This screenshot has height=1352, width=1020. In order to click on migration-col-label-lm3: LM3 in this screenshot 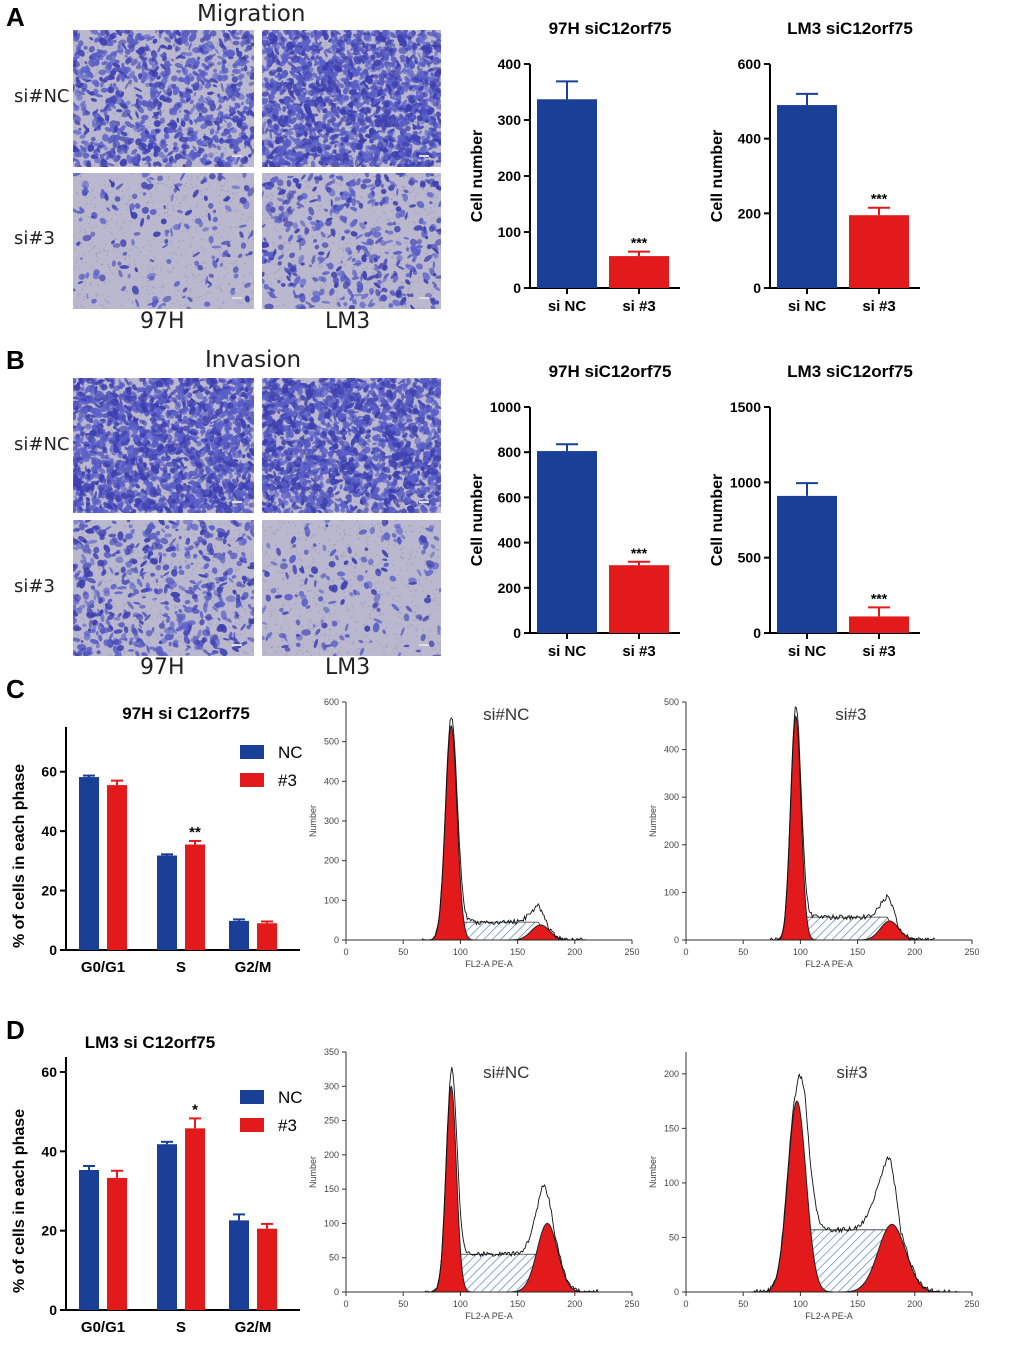, I will do `click(348, 321)`.